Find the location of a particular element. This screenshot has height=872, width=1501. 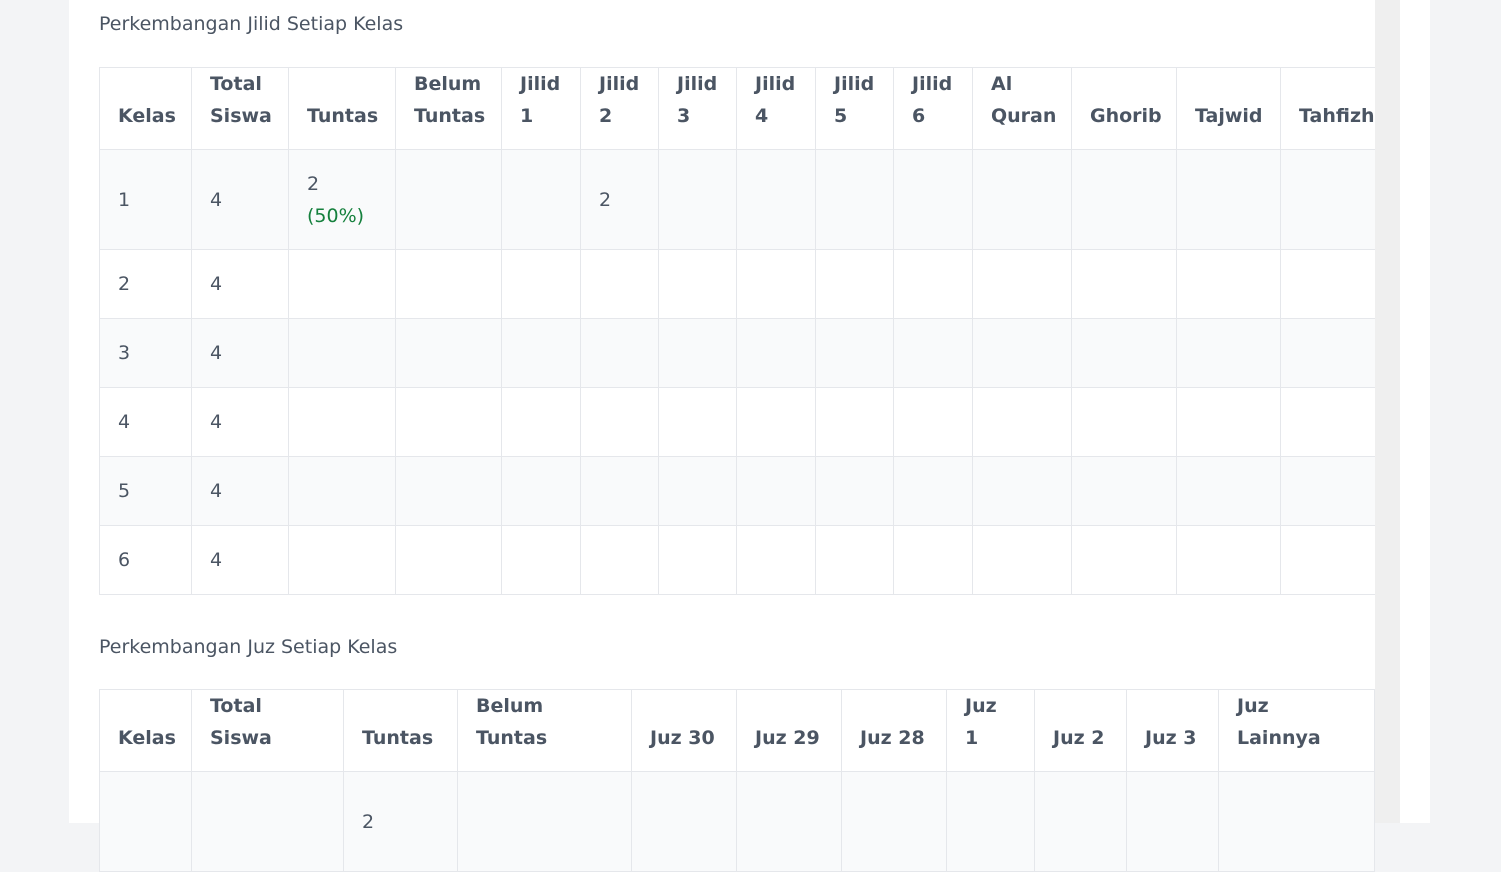

table-cell: 2 is located at coordinates (145, 284).